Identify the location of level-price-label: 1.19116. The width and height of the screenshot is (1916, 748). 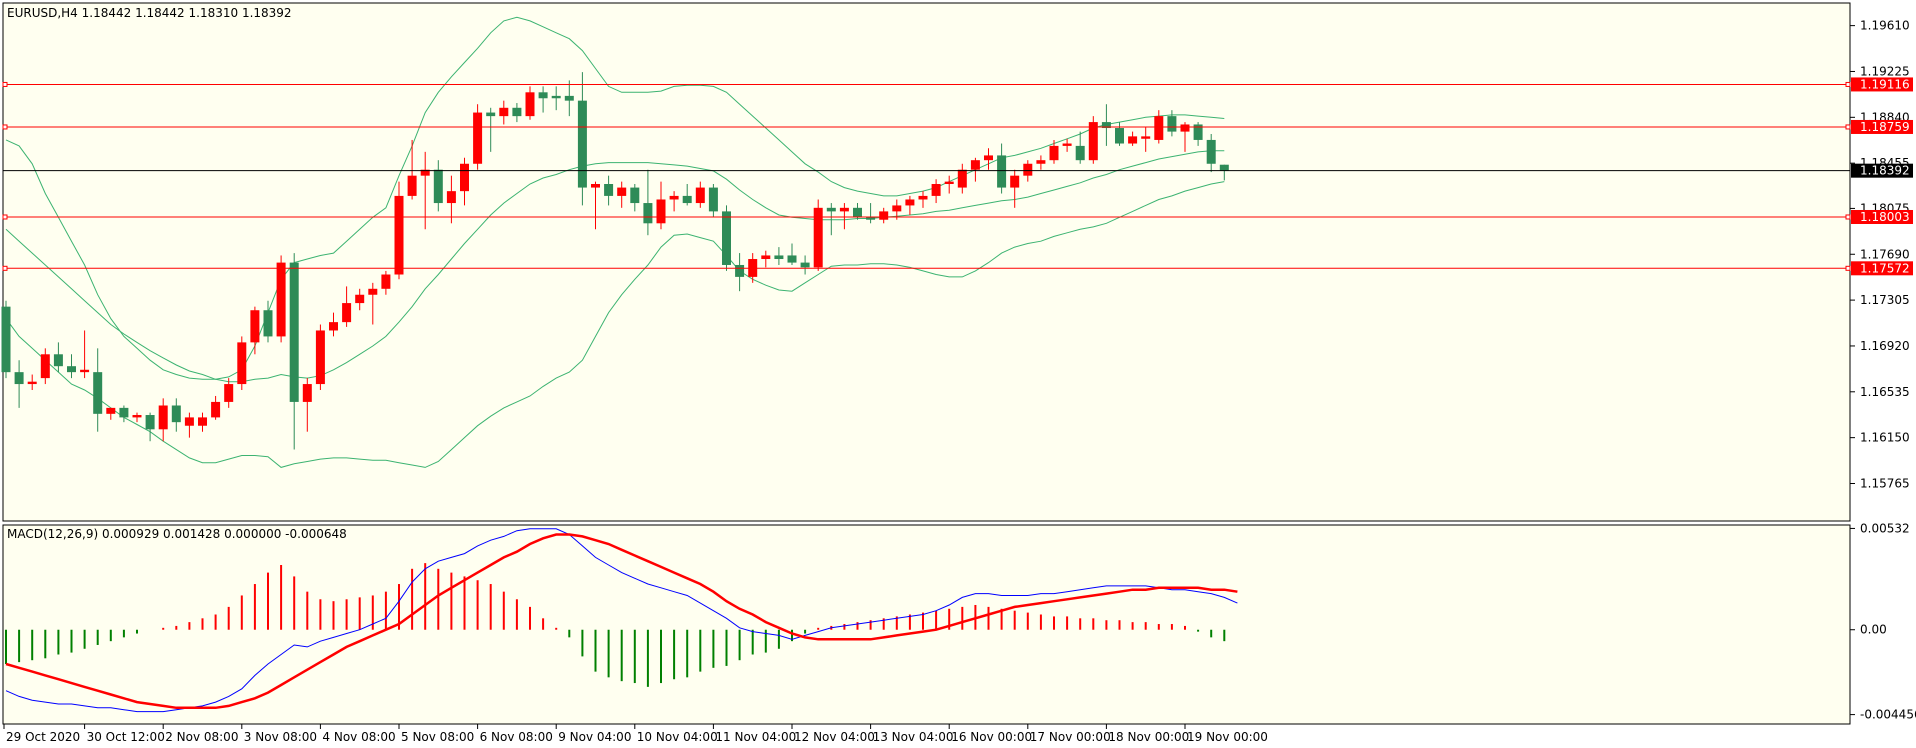
(1885, 84).